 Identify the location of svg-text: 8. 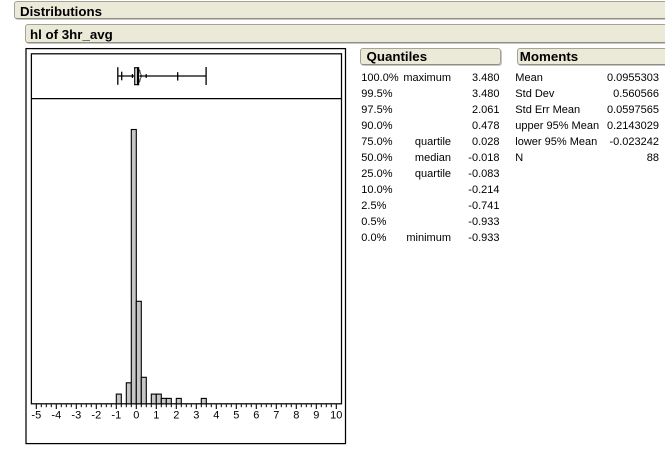
(296, 416).